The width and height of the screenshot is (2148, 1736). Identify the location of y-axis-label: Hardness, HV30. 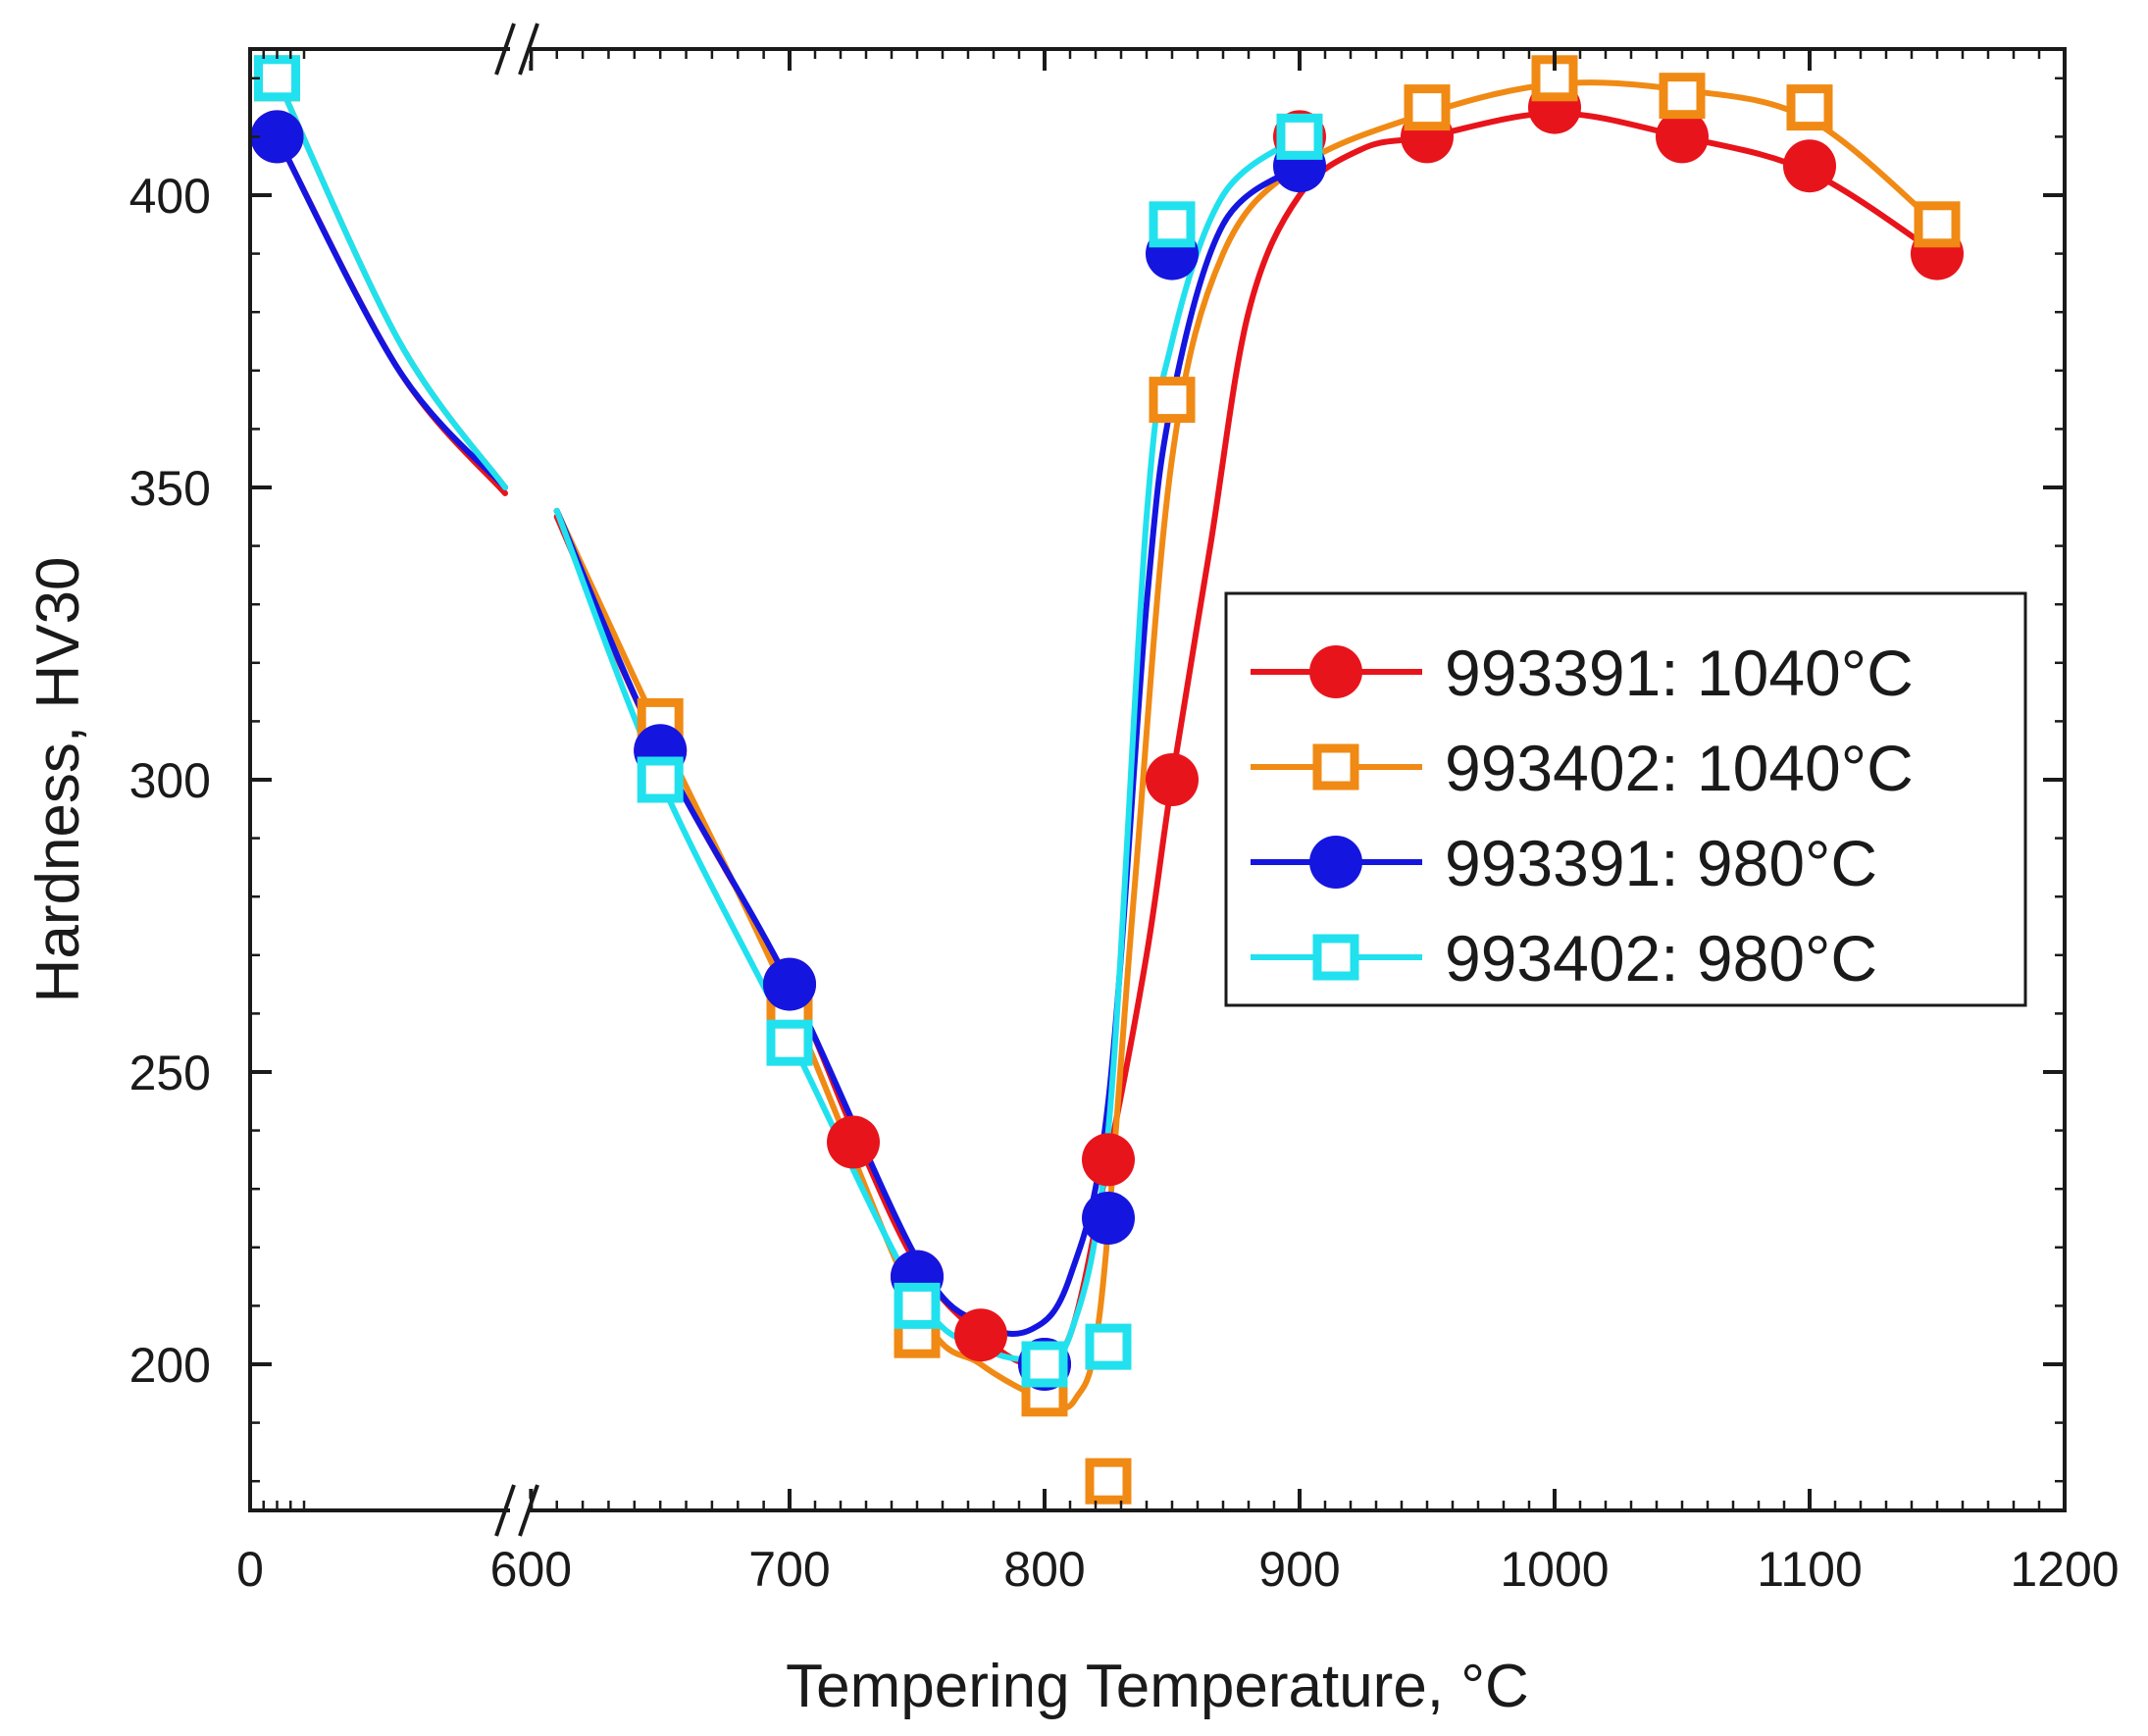
(58, 780).